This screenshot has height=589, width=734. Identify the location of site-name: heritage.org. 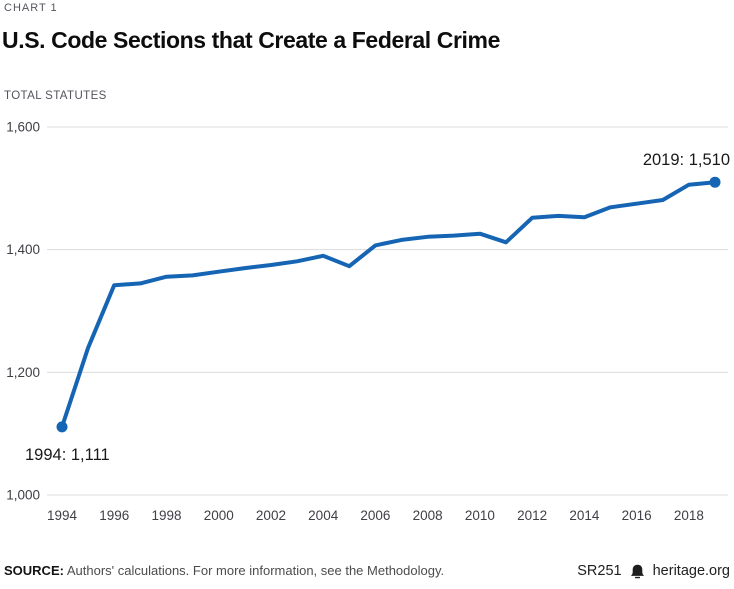
(691, 571).